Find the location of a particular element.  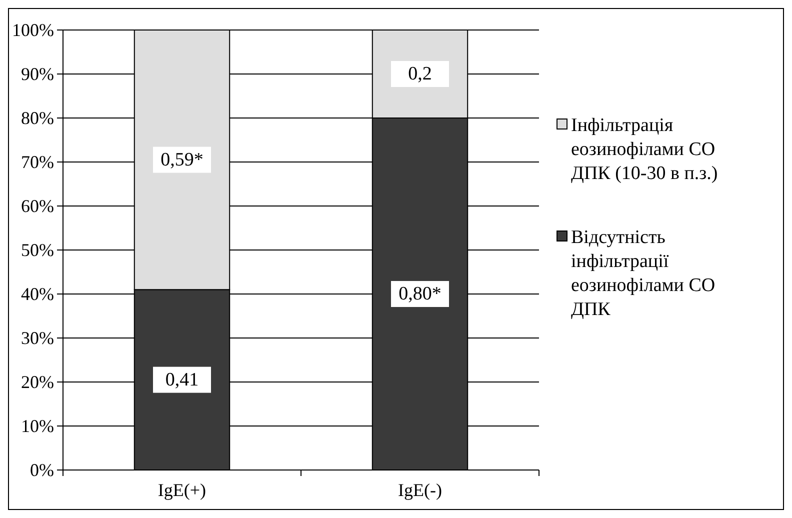

y-tick-label: 80% is located at coordinates (37, 118).